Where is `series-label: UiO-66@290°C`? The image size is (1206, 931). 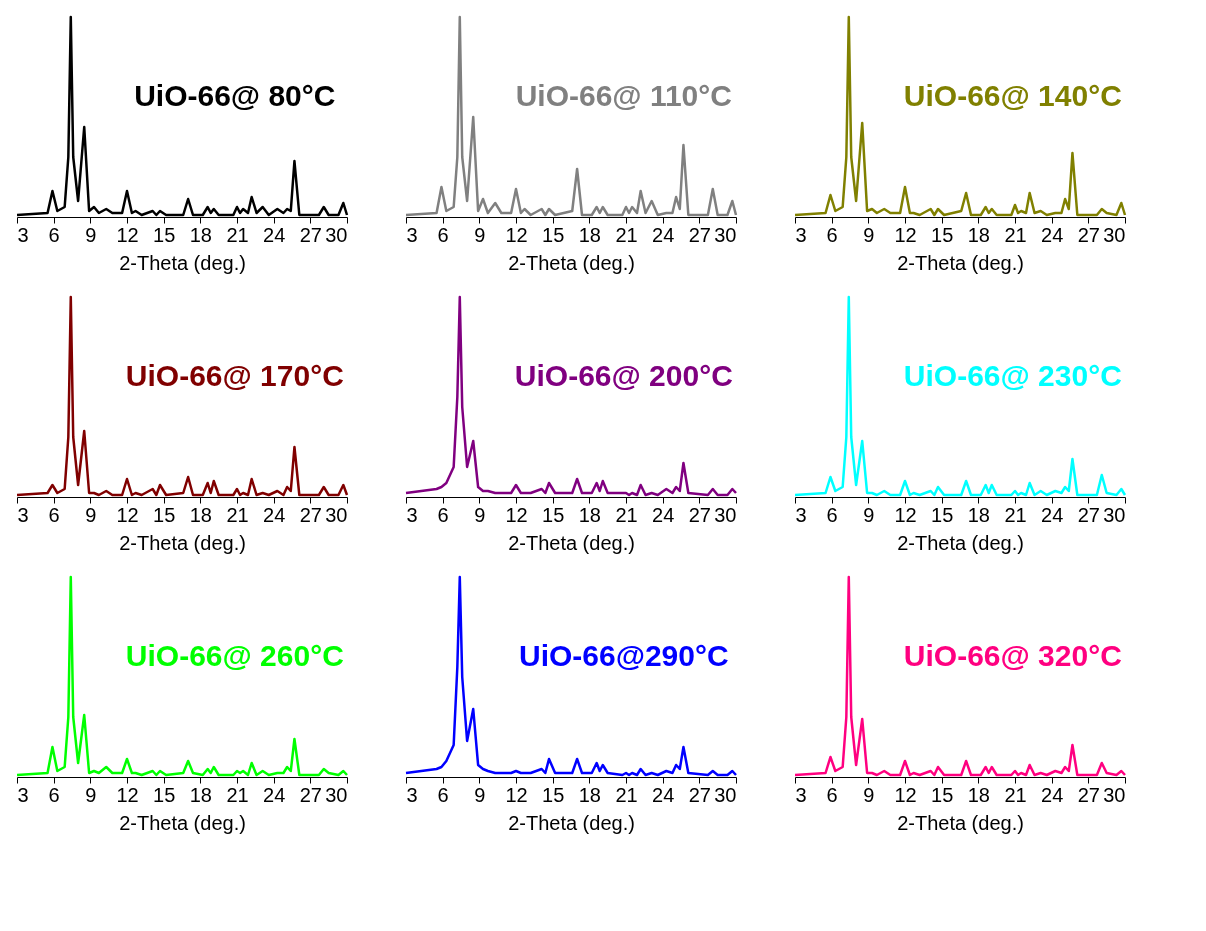
series-label: UiO-66@290°C is located at coordinates (623, 655).